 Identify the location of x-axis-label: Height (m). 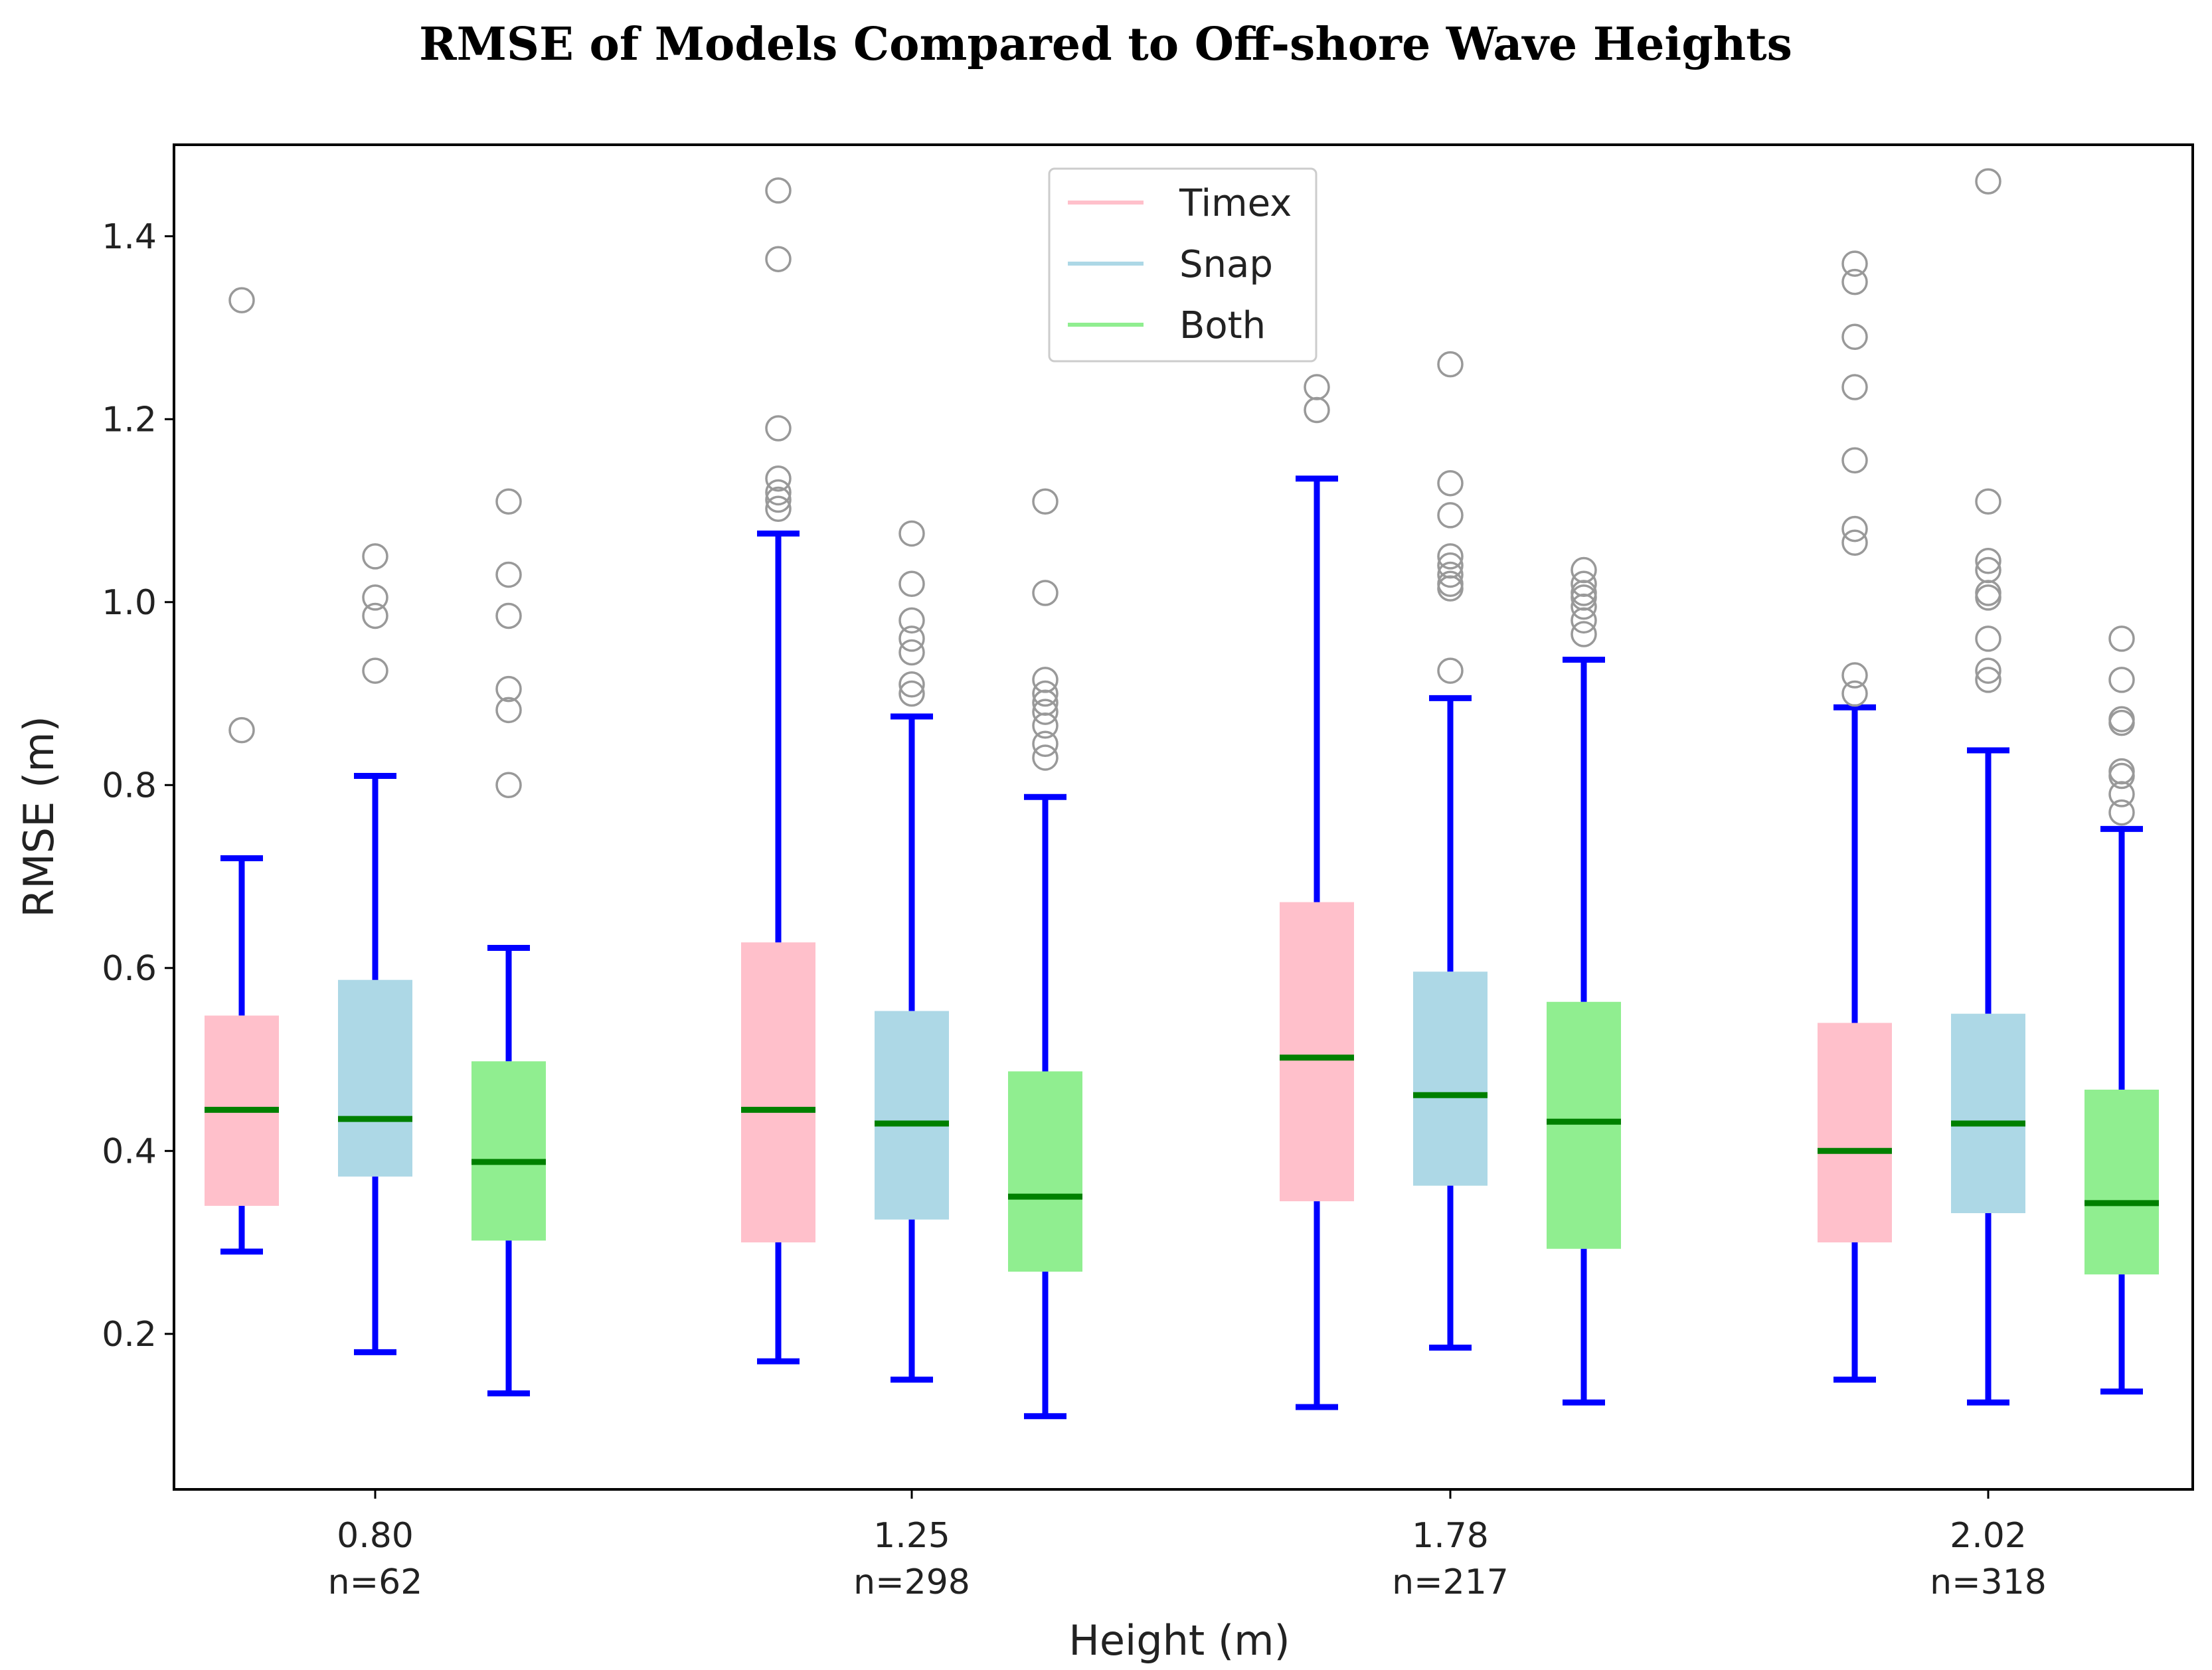
(1179, 1641).